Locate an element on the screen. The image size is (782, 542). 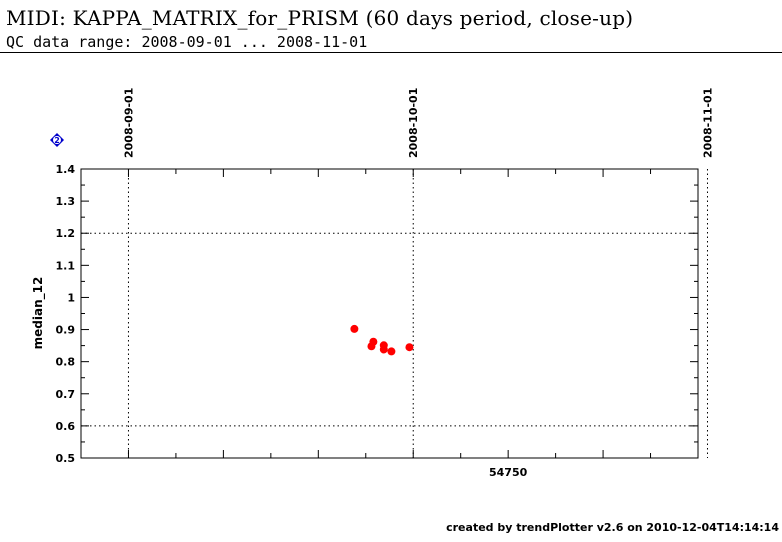
diamond-label: 2 is located at coordinates (57, 140).